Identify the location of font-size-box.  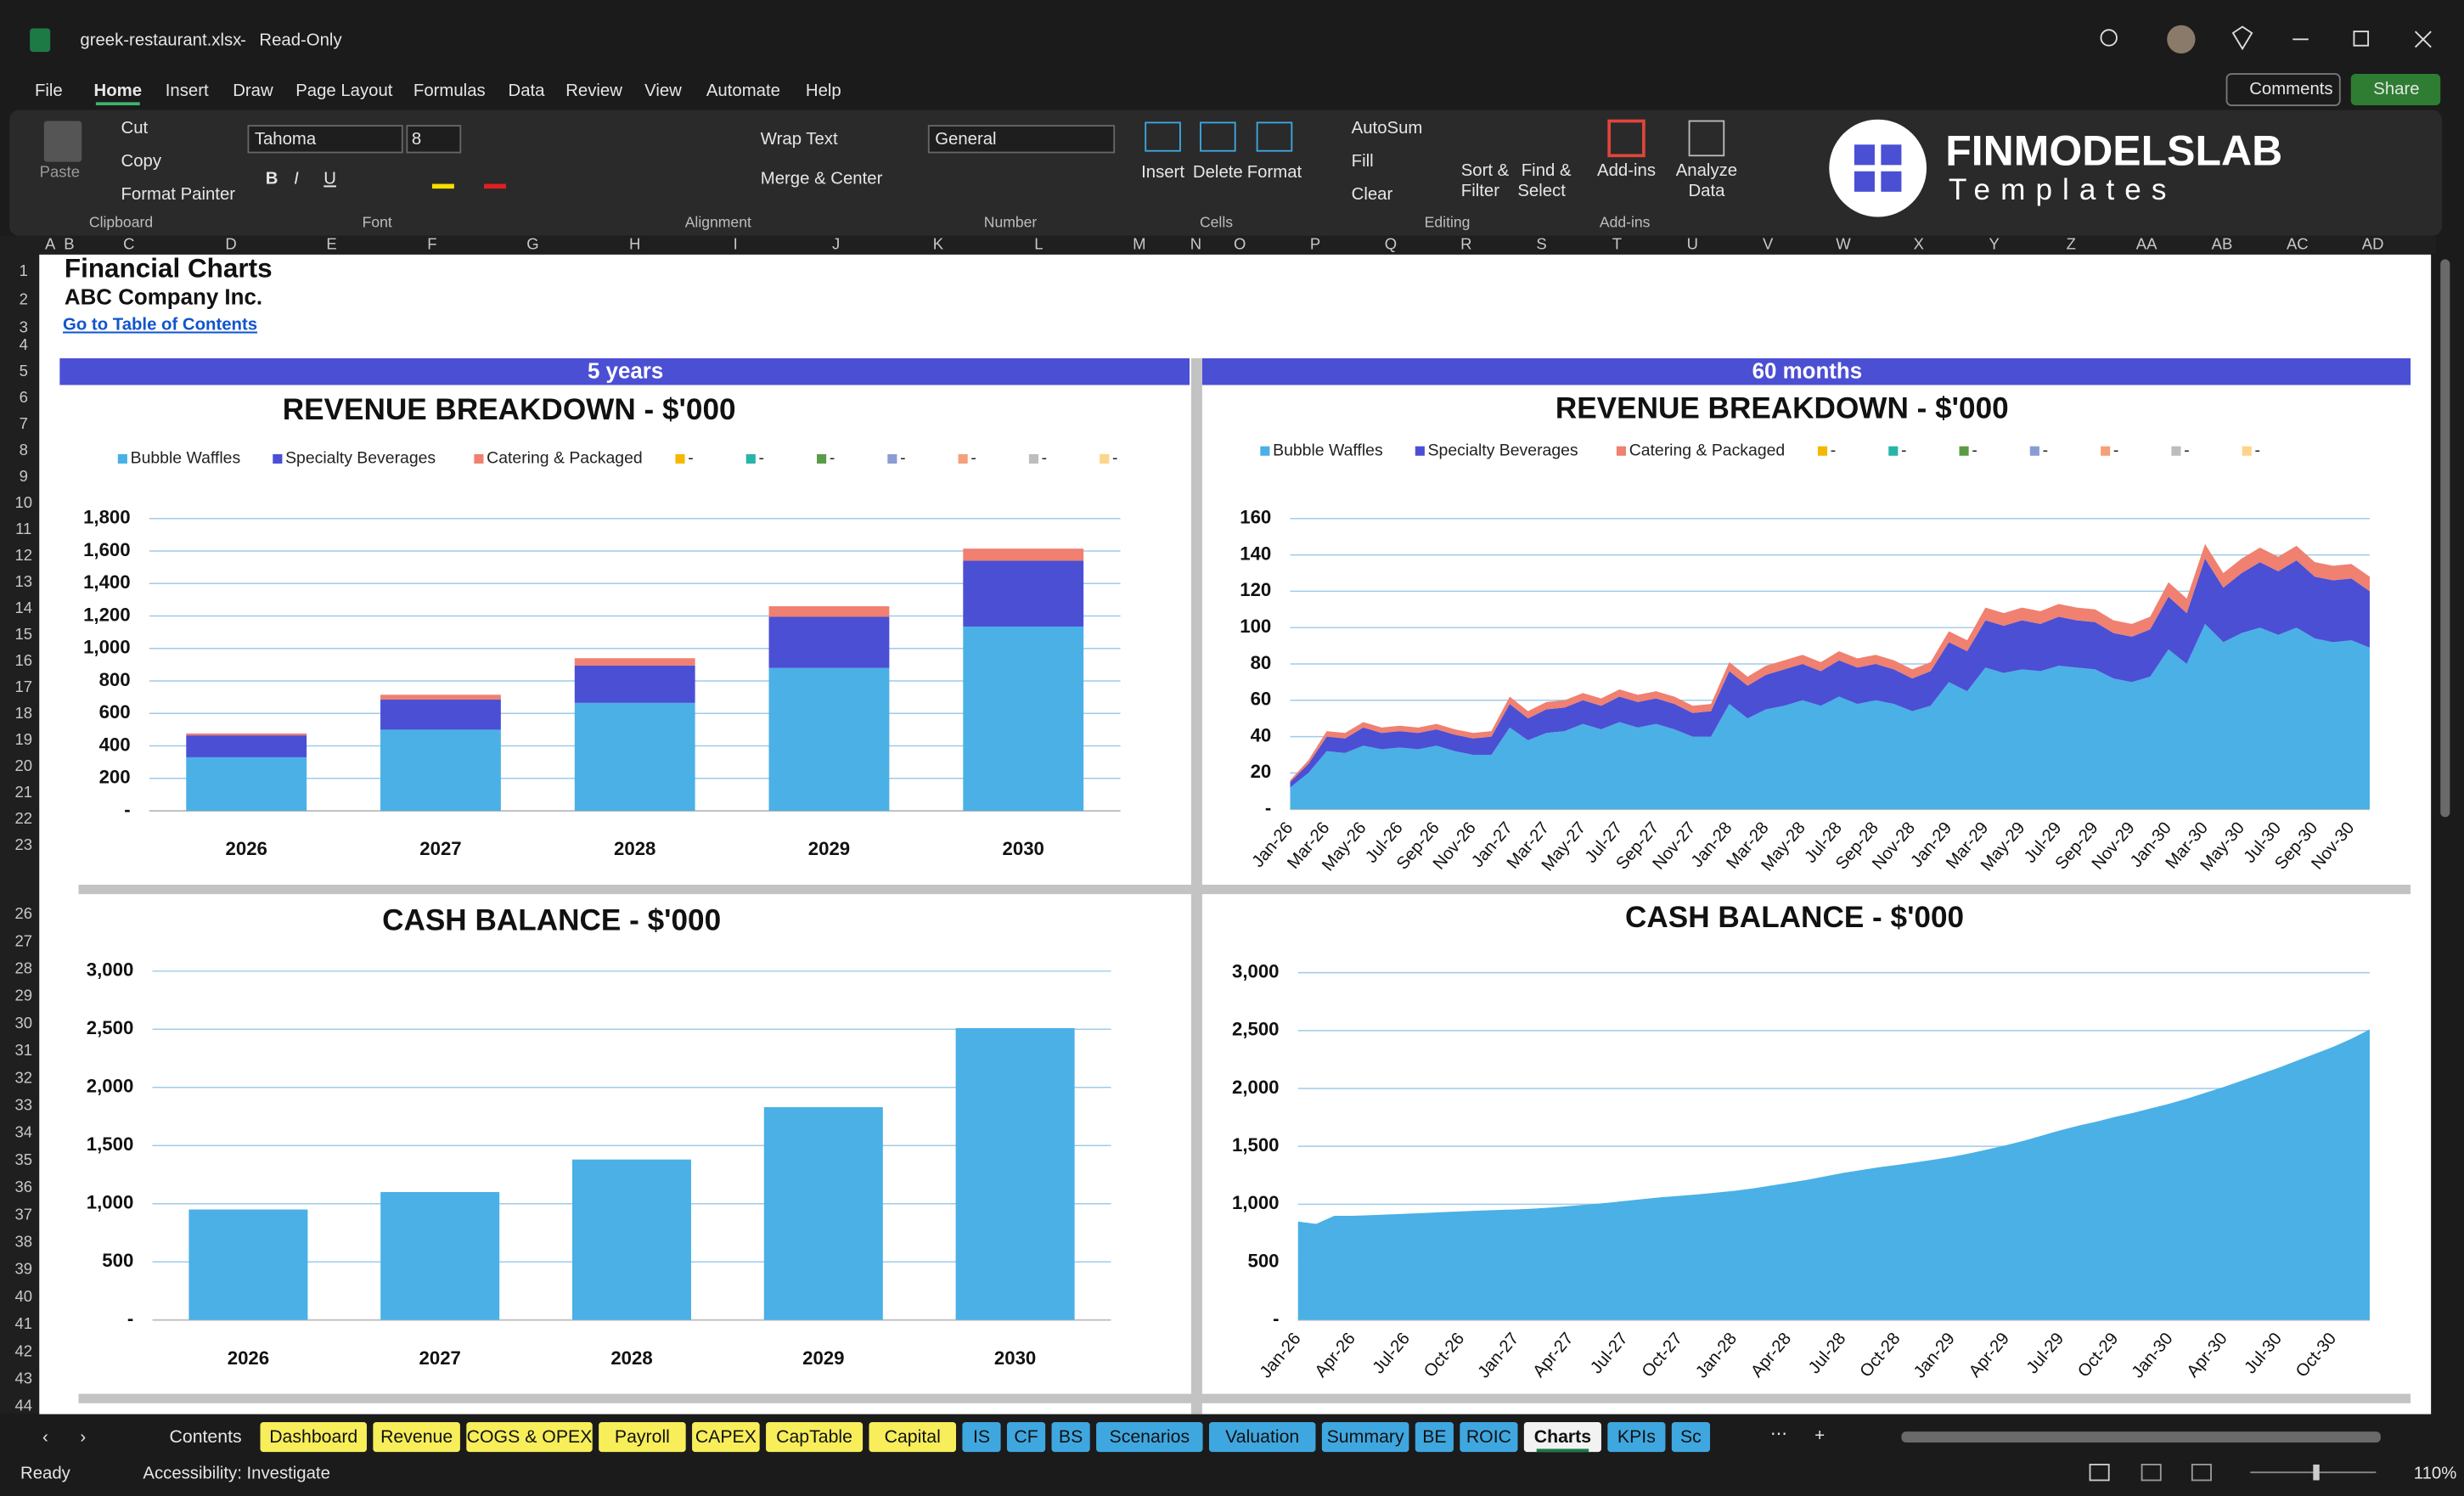
(434, 139).